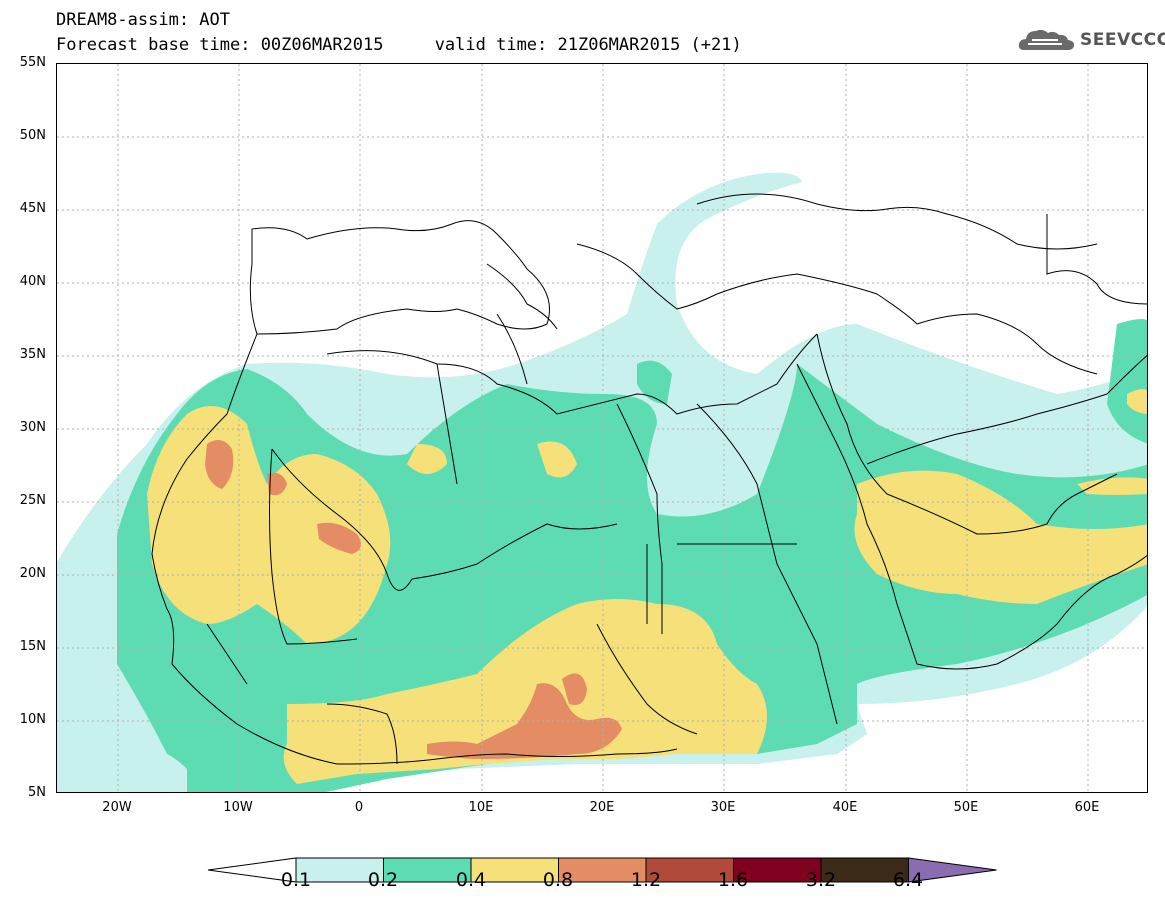 This screenshot has width=1165, height=905. Describe the element at coordinates (952, 870) in the screenshot. I see `colorbar-max-arrow` at that location.